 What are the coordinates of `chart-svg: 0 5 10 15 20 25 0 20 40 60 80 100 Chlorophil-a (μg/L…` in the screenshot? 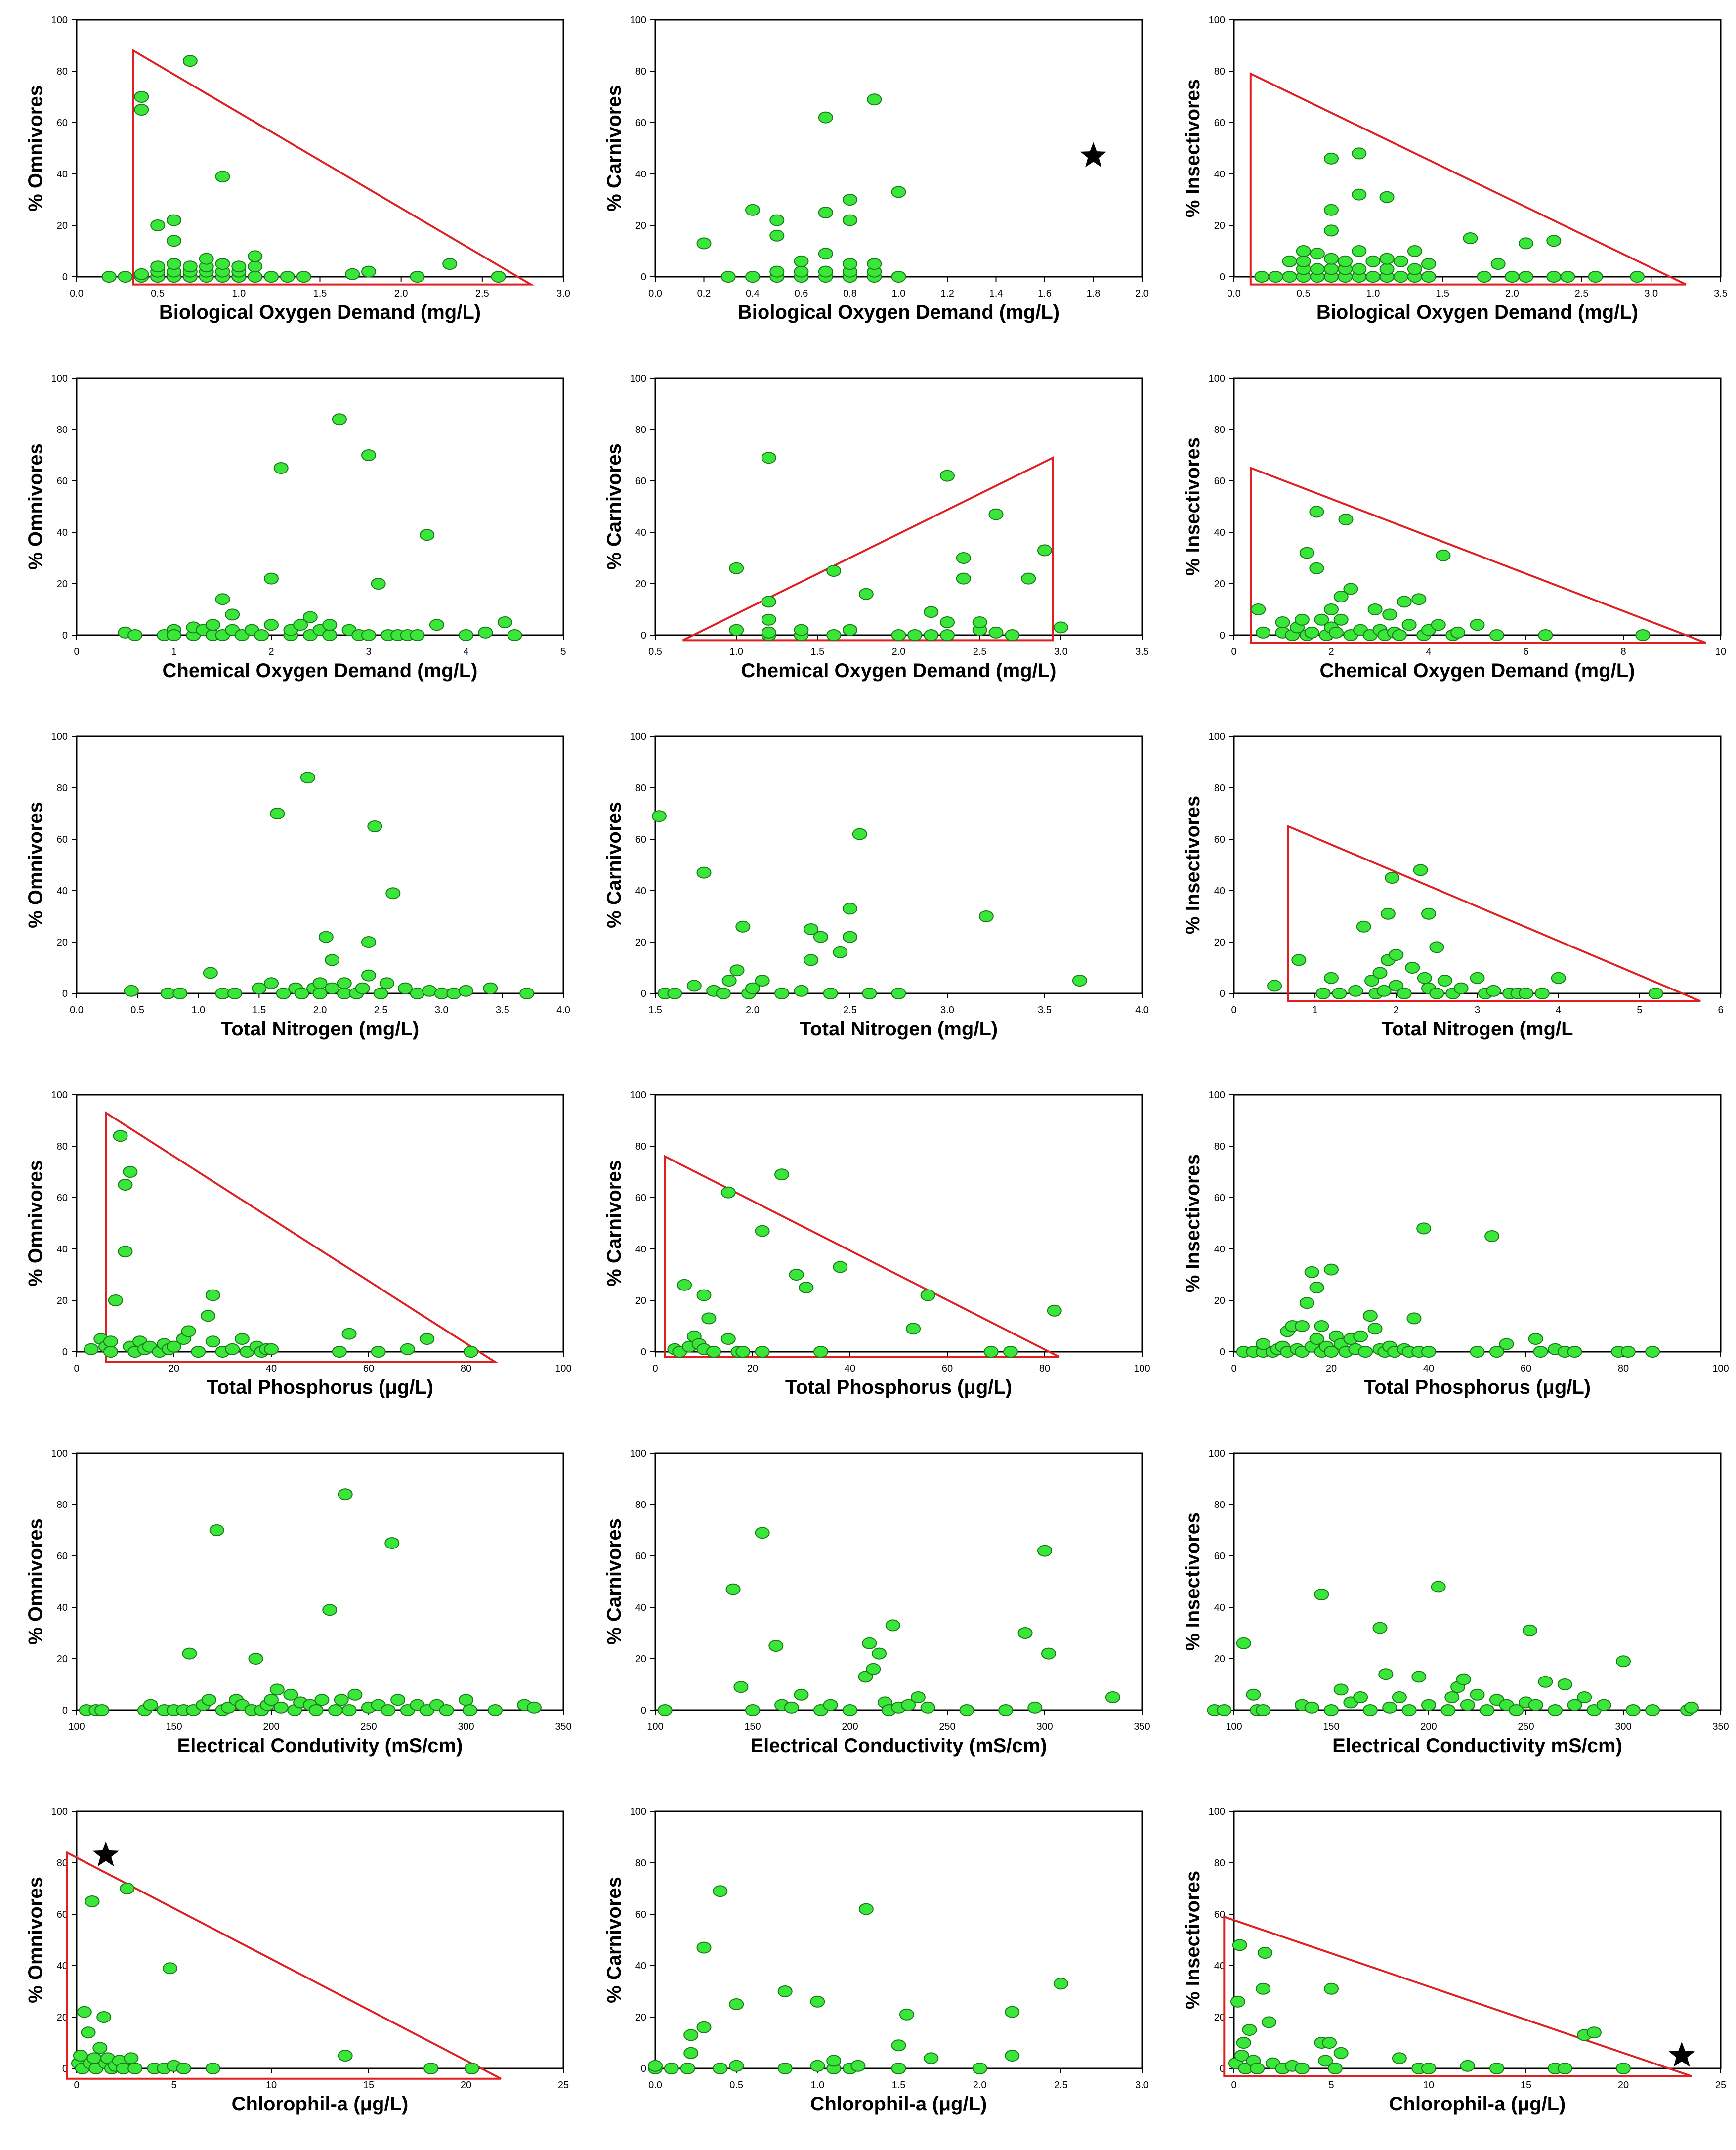 It's located at (297, 1960).